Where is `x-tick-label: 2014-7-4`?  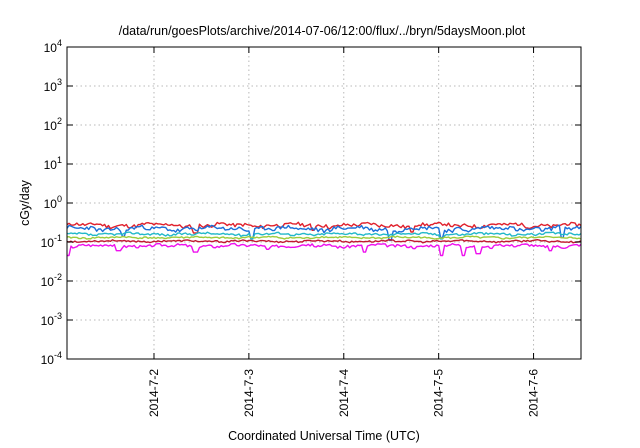
x-tick-label: 2014-7-4 is located at coordinates (344, 393).